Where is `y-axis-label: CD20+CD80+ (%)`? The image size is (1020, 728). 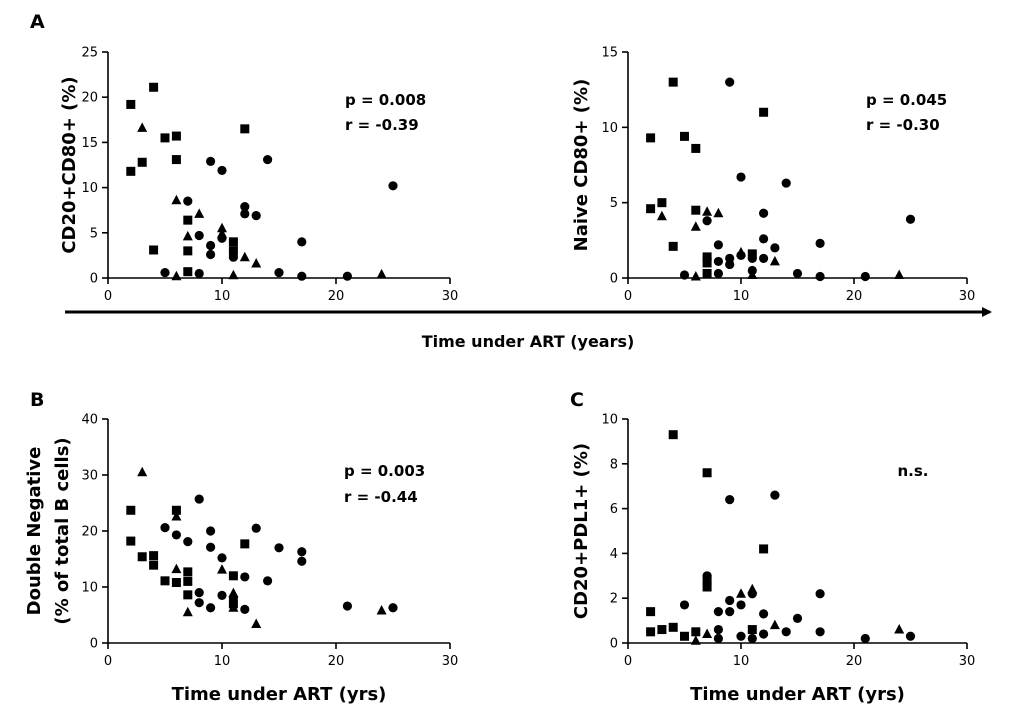
y-axis-label: CD20+CD80+ (%) is located at coordinates (69, 164).